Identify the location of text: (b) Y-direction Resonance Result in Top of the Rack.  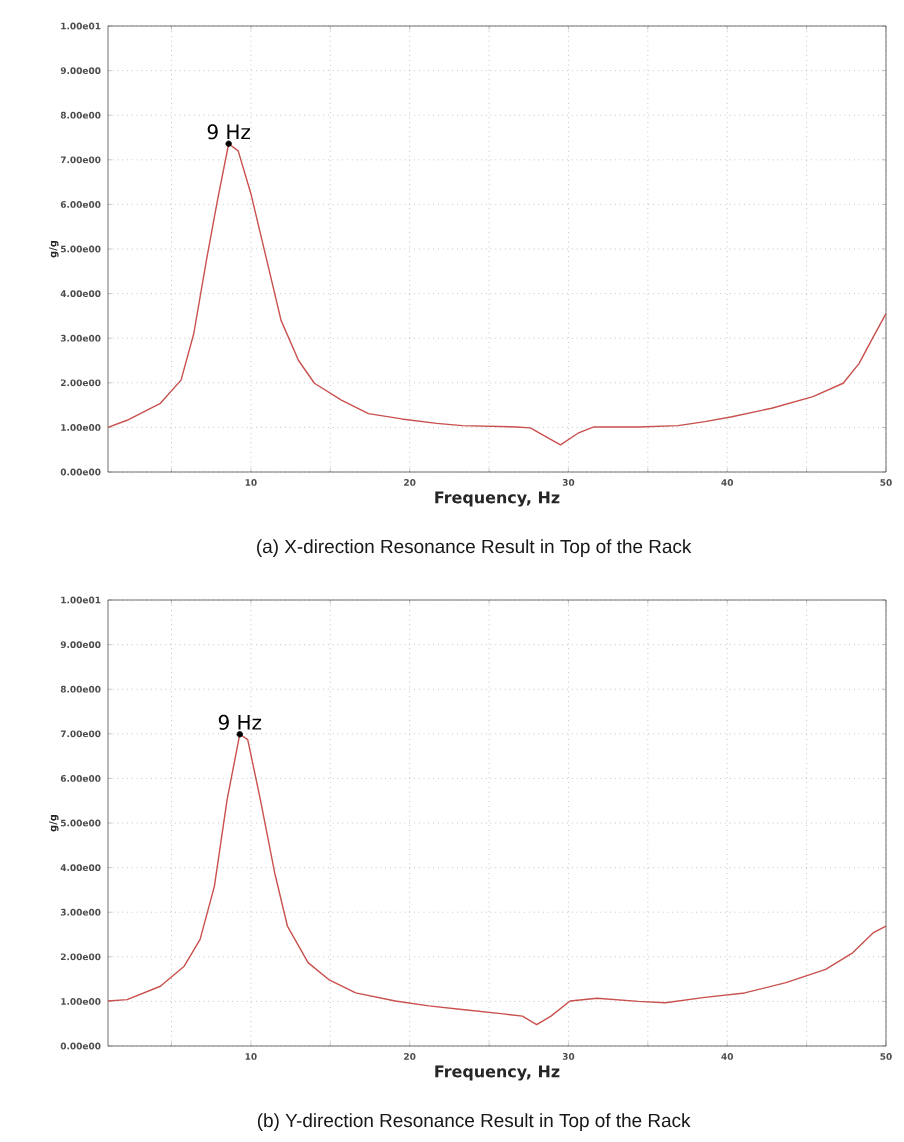
(474, 1122).